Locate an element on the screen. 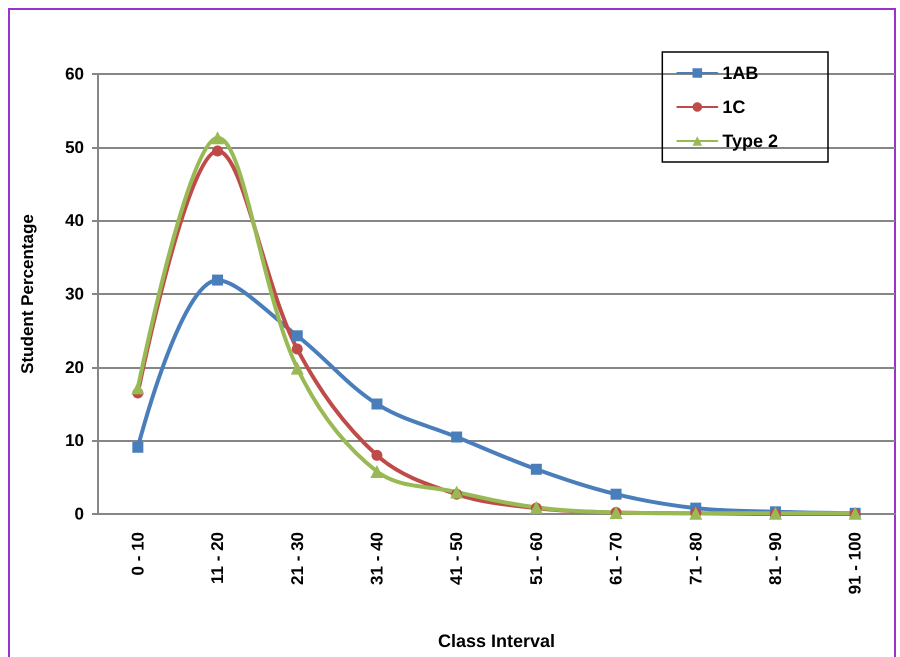 The height and width of the screenshot is (657, 900). x-tick-label: 41 - 50 is located at coordinates (456, 558).